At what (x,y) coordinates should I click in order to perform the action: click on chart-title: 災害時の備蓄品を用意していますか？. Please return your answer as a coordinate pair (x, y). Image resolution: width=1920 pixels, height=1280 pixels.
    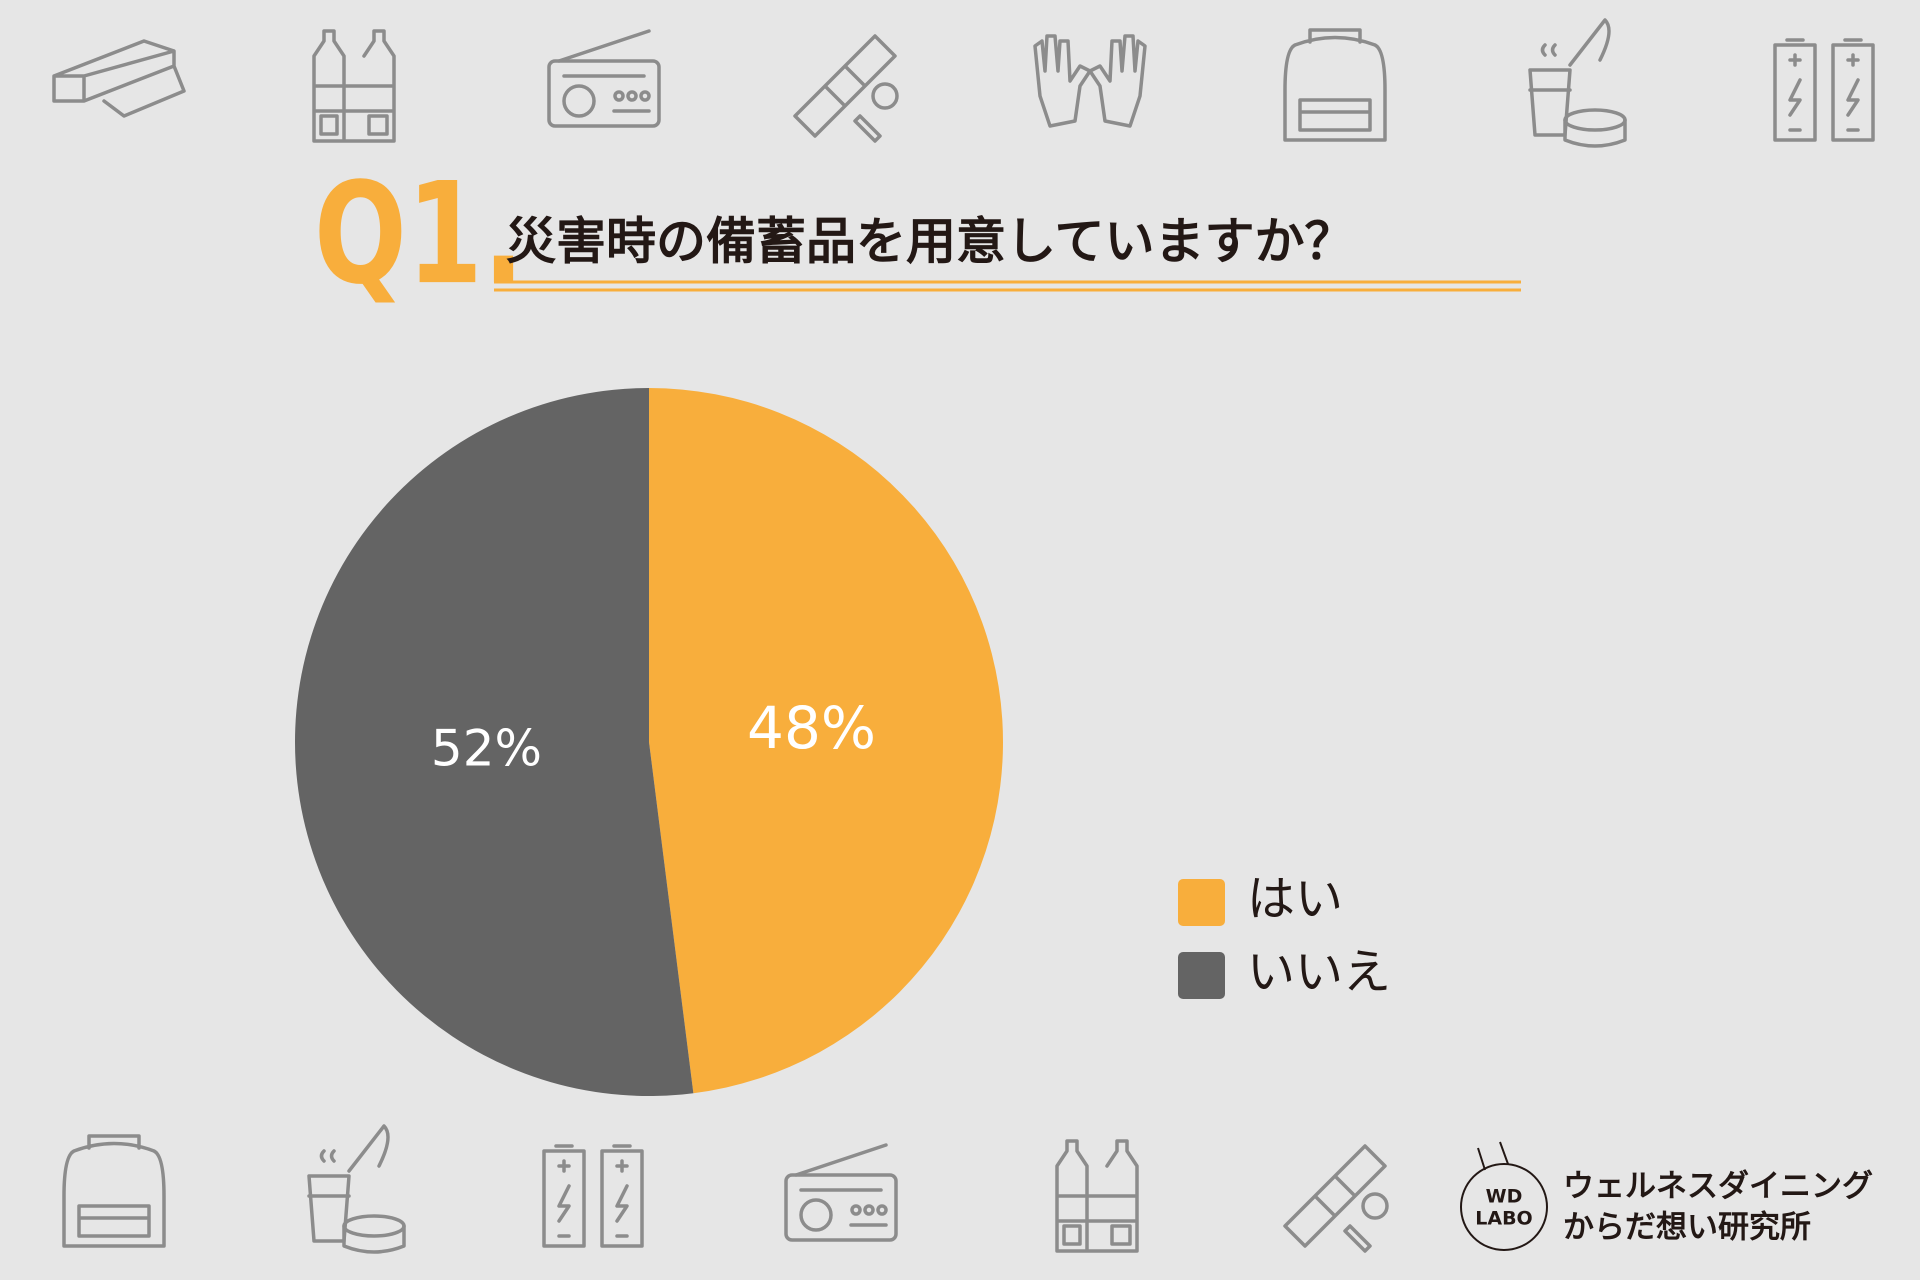
    Looking at the image, I should click on (930, 242).